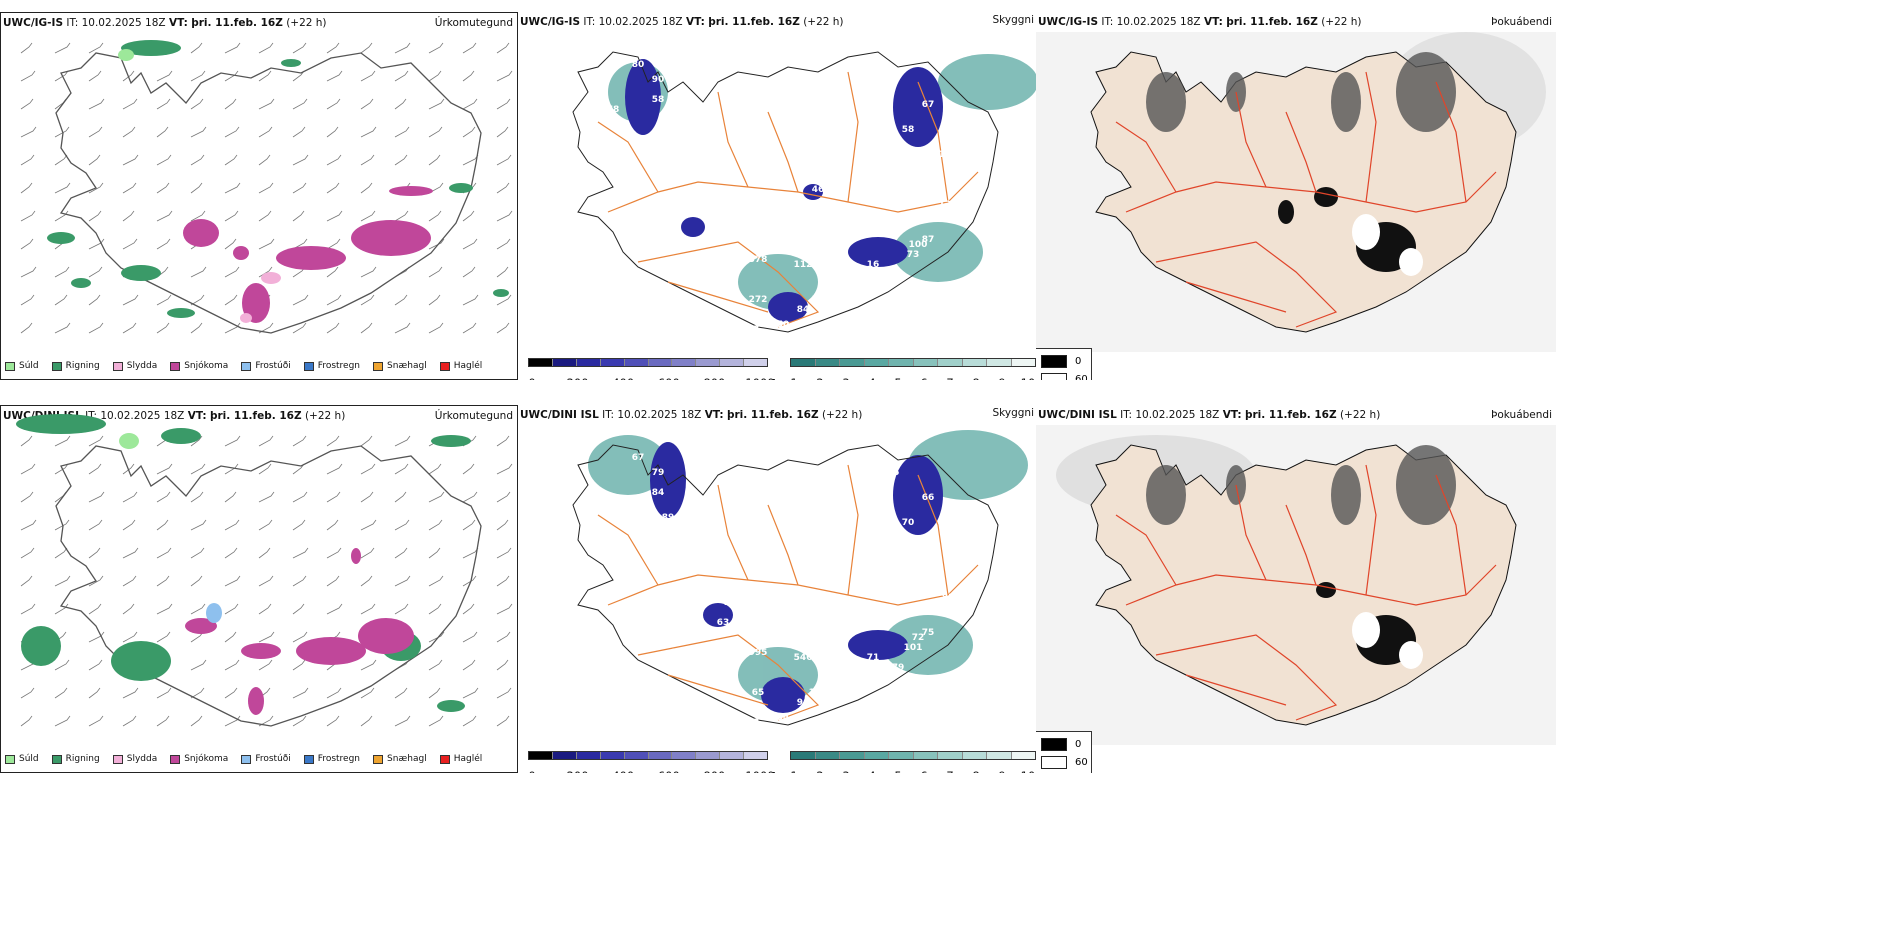  What do you see at coordinates (928, 633) in the screenshot?
I see `cloud-base-label: 75` at bounding box center [928, 633].